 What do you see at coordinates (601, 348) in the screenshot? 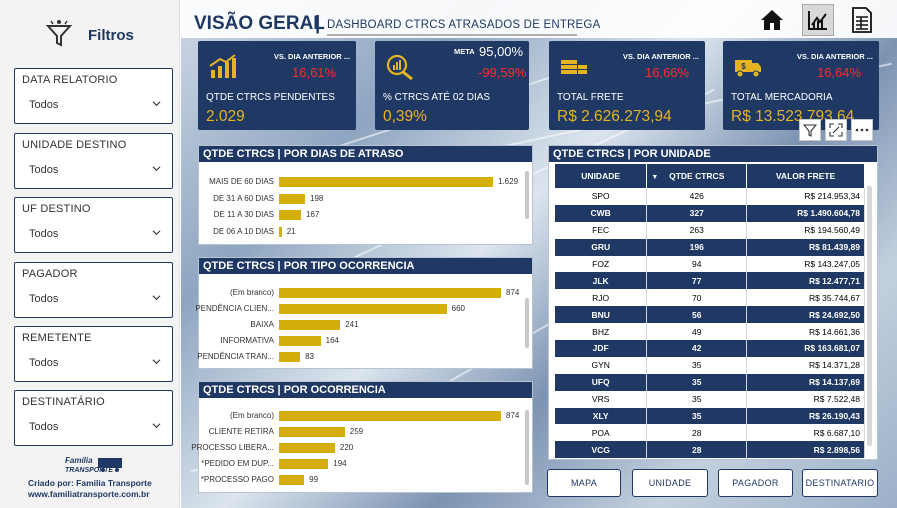
I see `cell-unidade: JDF` at bounding box center [601, 348].